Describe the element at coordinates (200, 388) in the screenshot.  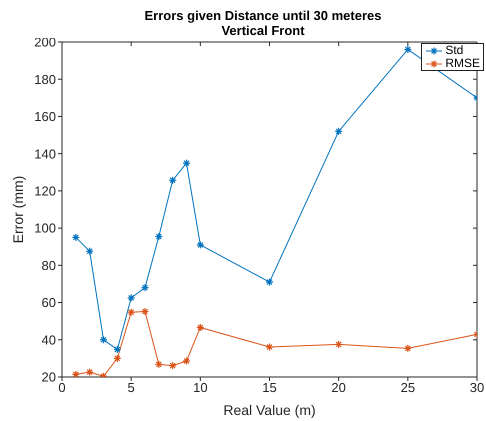
I see `x-tick-label: 10` at that location.